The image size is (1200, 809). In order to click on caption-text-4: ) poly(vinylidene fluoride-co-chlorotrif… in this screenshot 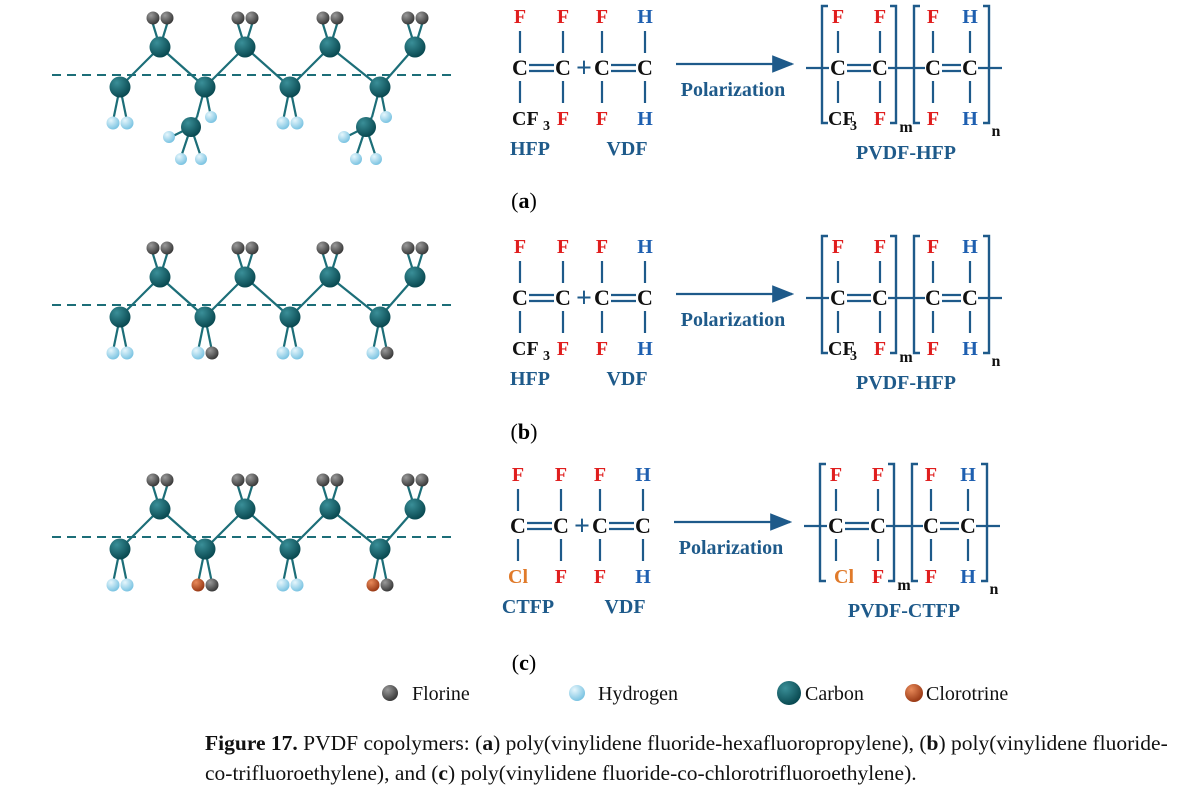, I will do `click(682, 773)`.